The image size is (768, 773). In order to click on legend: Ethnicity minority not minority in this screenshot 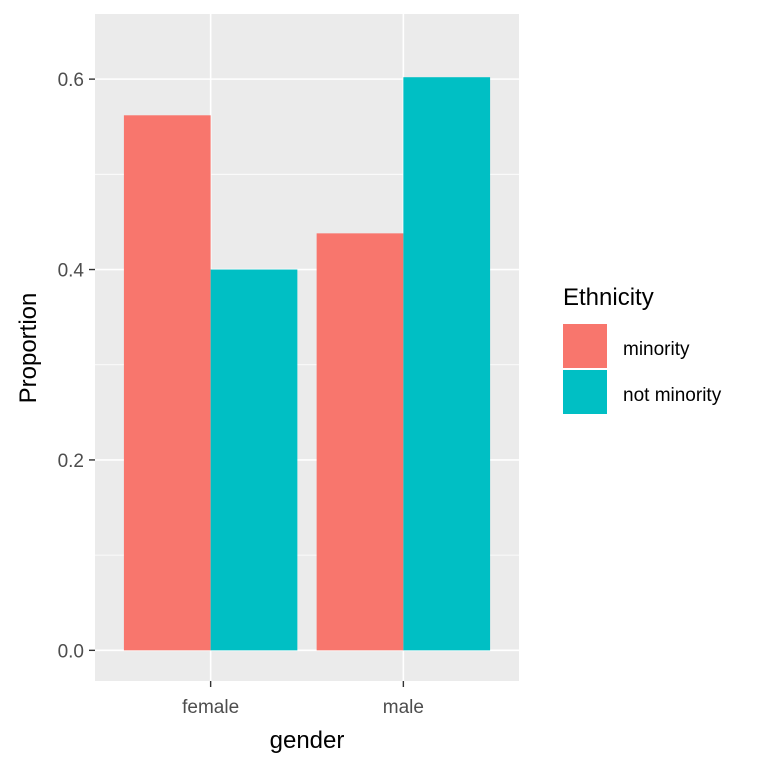, I will do `click(642, 349)`.